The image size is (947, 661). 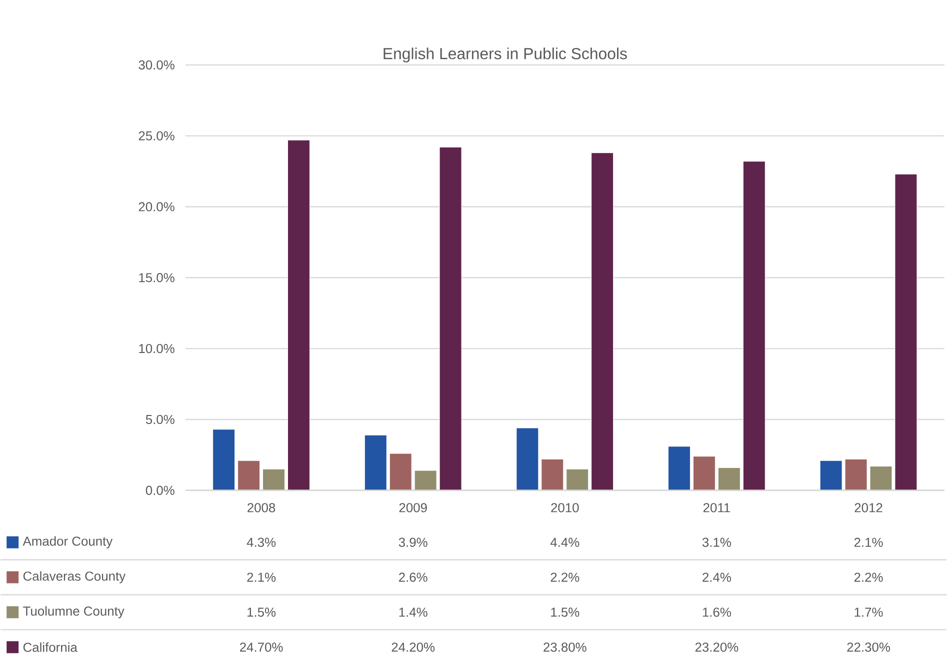 What do you see at coordinates (156, 207) in the screenshot?
I see `y-tick-label: 20.0%` at bounding box center [156, 207].